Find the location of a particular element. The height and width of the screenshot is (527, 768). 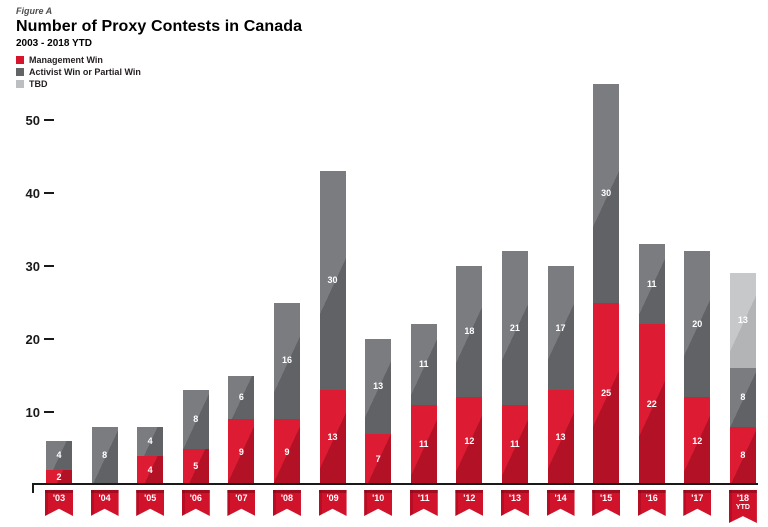

bar-stack: 8 8 13 is located at coordinates (742, 379).